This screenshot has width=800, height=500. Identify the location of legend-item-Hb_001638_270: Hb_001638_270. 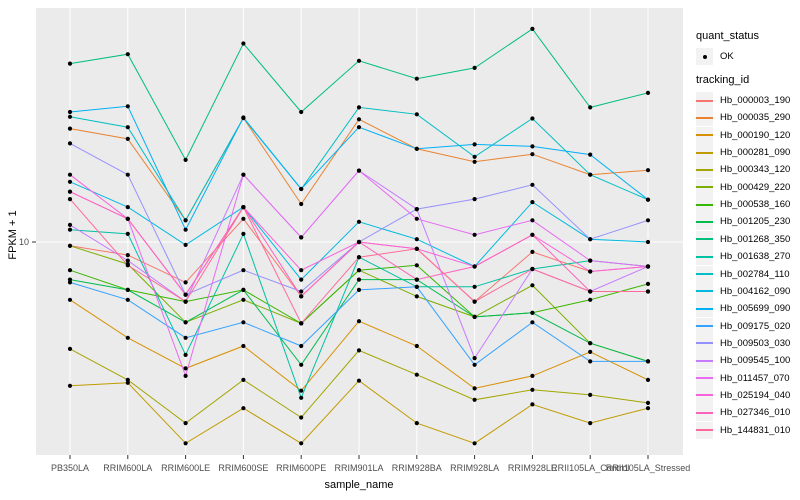
(743, 257).